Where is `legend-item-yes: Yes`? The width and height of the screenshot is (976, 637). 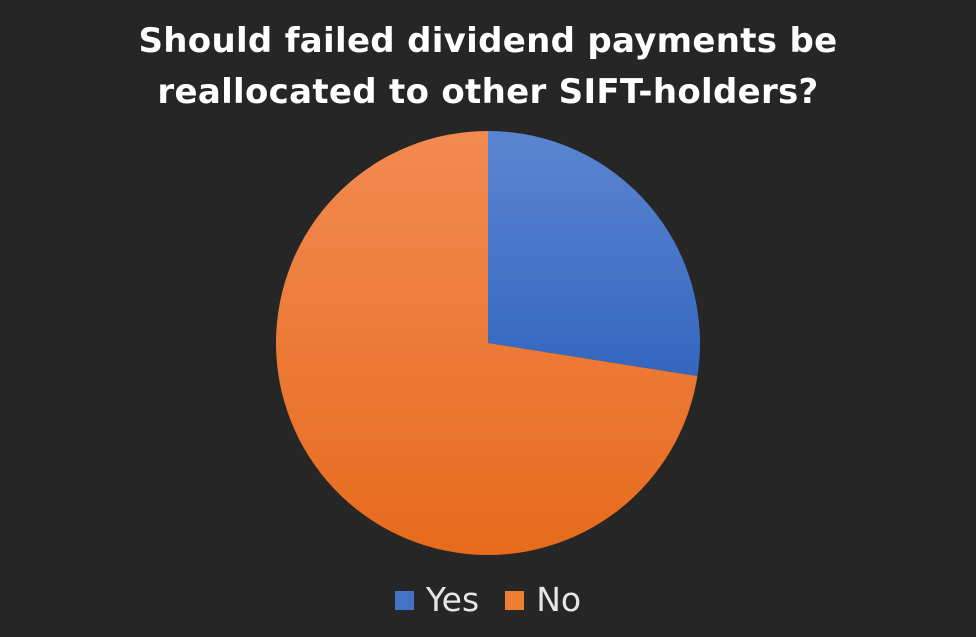 legend-item-yes: Yes is located at coordinates (437, 600).